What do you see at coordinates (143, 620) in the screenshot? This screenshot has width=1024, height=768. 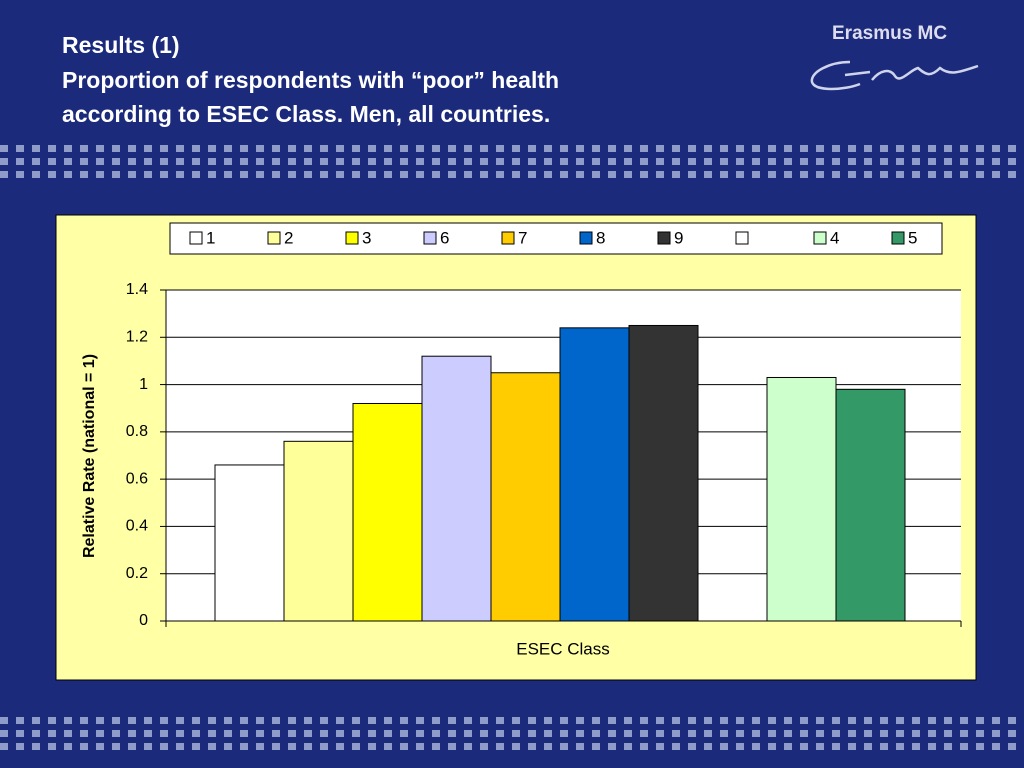 I see `y-tick-label: 0` at bounding box center [143, 620].